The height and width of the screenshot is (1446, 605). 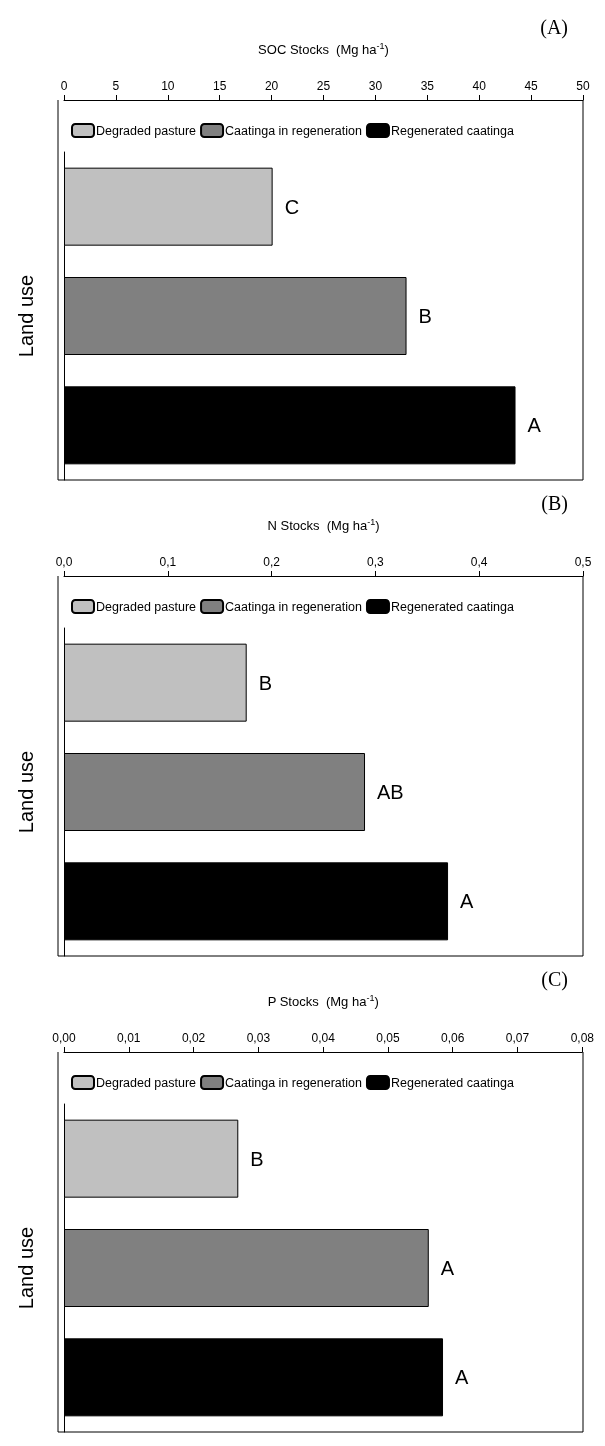 What do you see at coordinates (271, 86) in the screenshot?
I see `x-tick-label: 20` at bounding box center [271, 86].